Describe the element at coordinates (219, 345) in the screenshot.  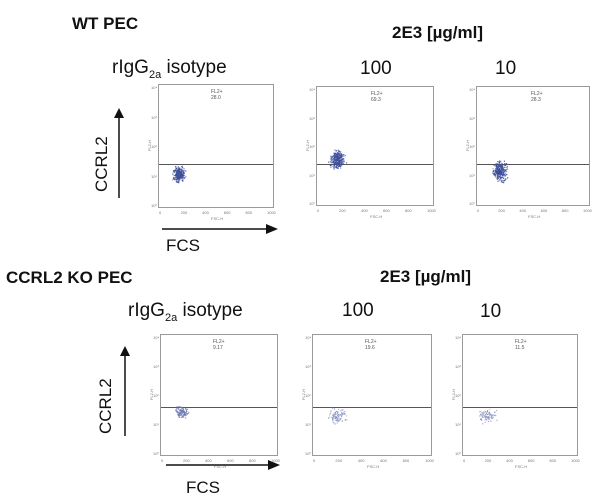
I see `gate-label: FL2+ 9.17` at that location.